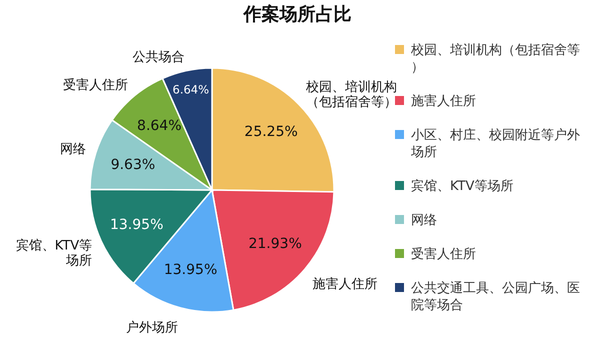  Describe the element at coordinates (443, 254) in the screenshot. I see `legend-label: 受害人住所` at that location.